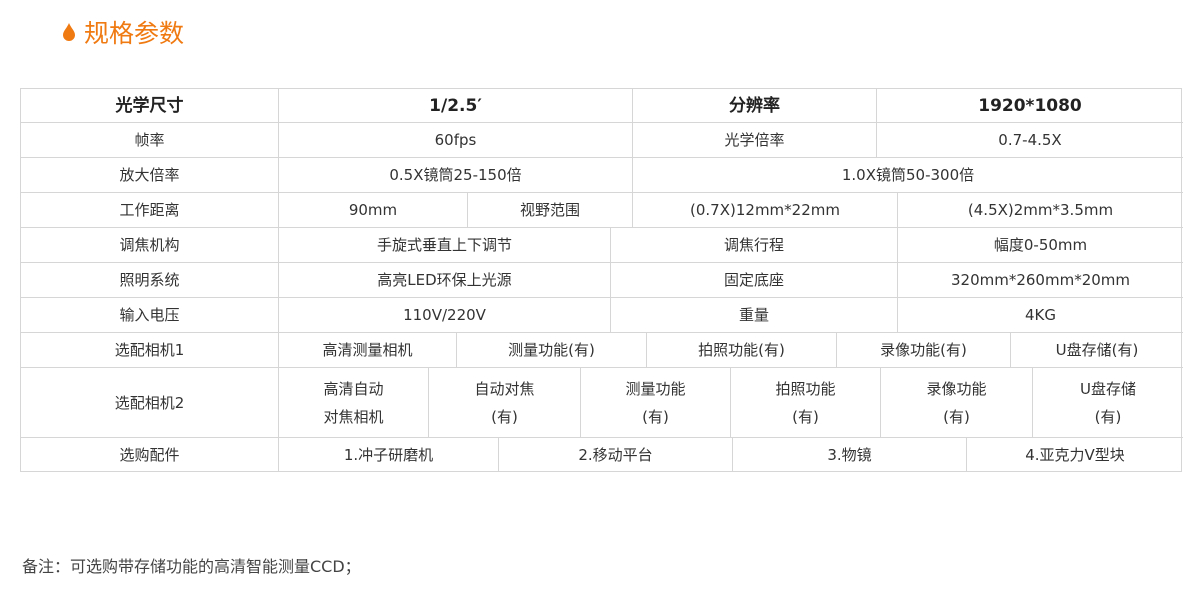  I want to click on cell-text: 调焦机构, so click(149, 245).